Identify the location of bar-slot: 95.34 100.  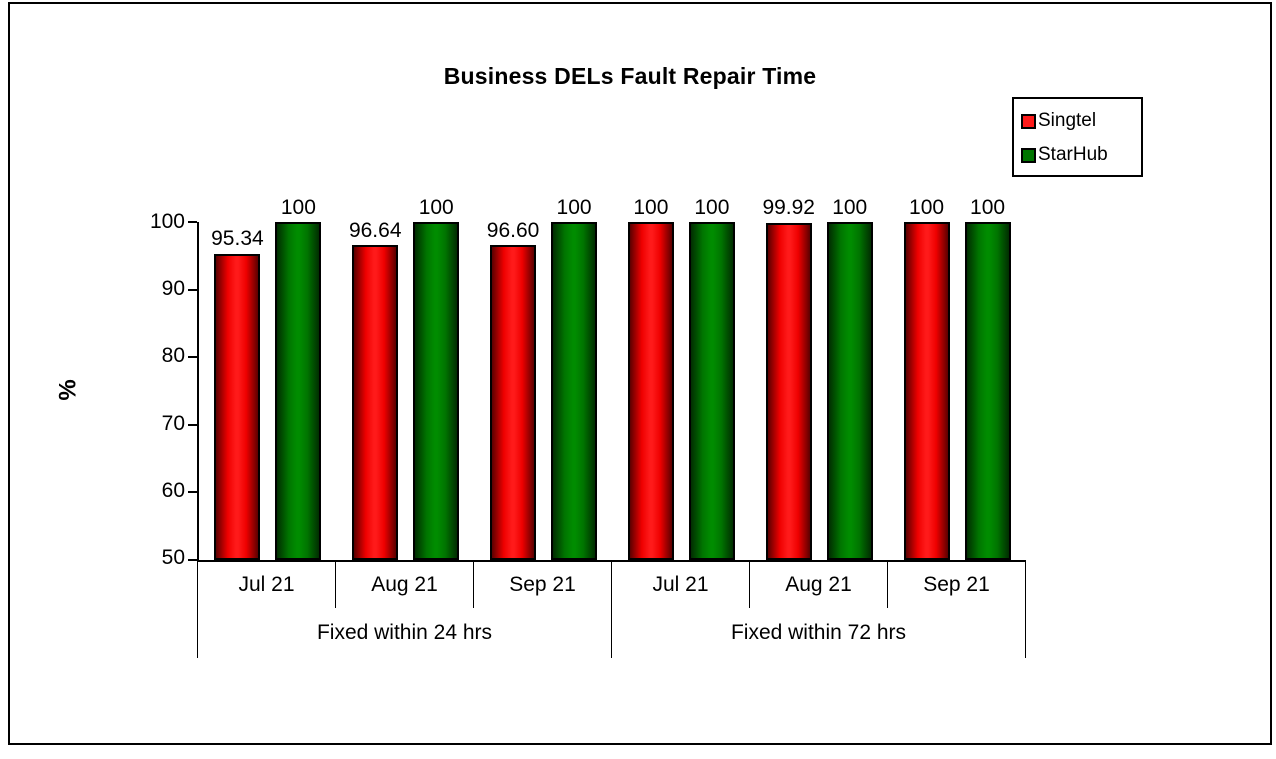
(268, 378).